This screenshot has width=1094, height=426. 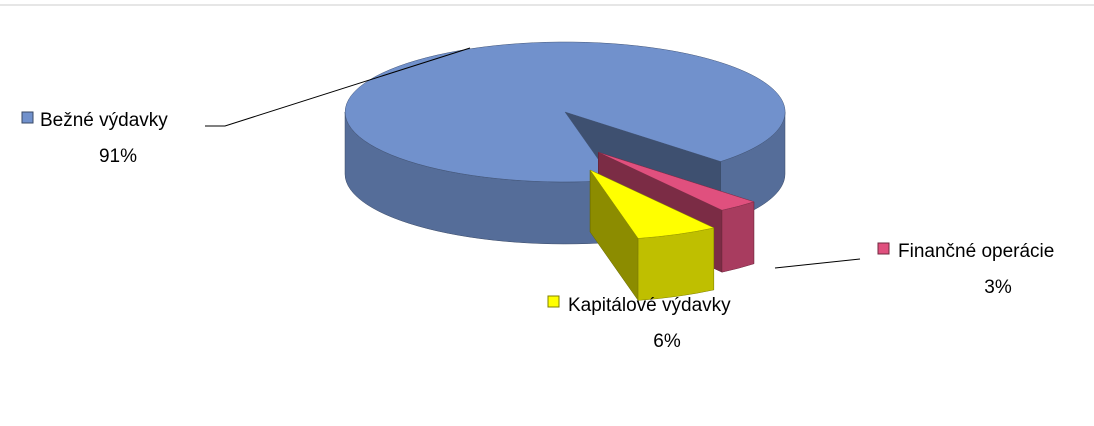 What do you see at coordinates (104, 120) in the screenshot?
I see `label-name: Bežné výdavky` at bounding box center [104, 120].